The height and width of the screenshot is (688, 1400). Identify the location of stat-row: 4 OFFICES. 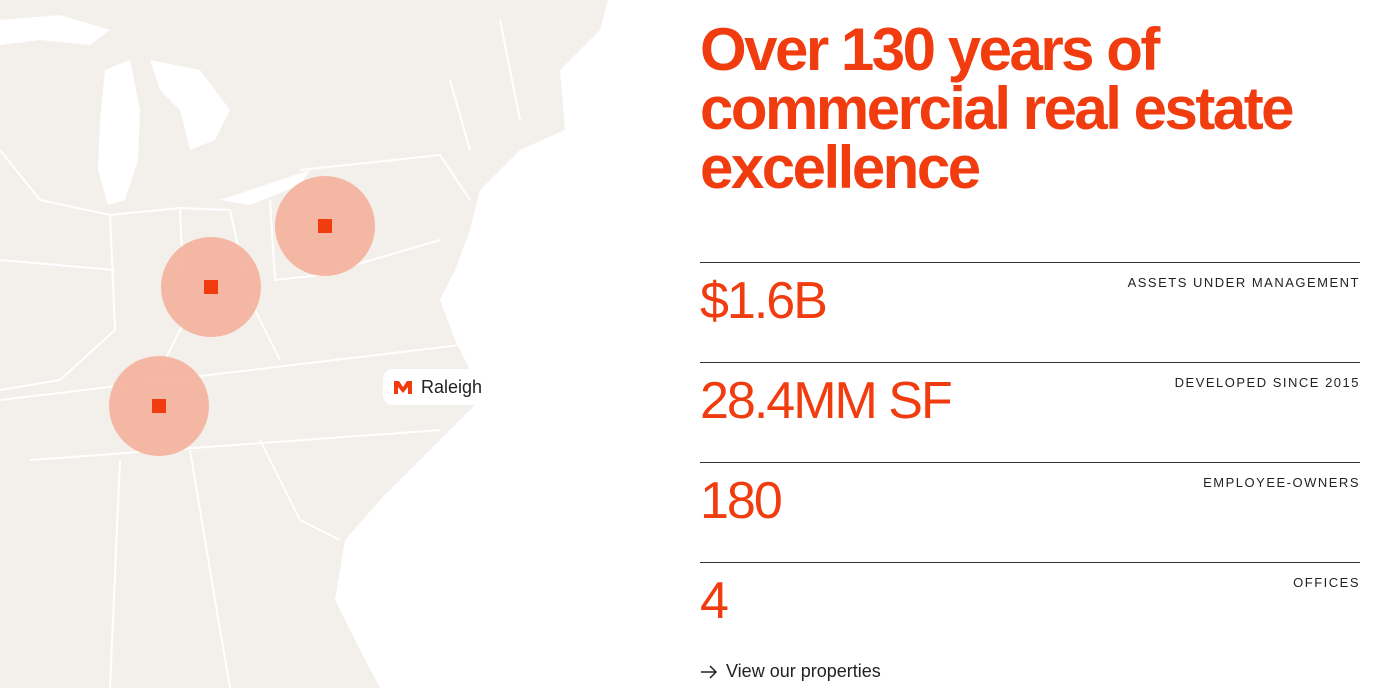
(1030, 612).